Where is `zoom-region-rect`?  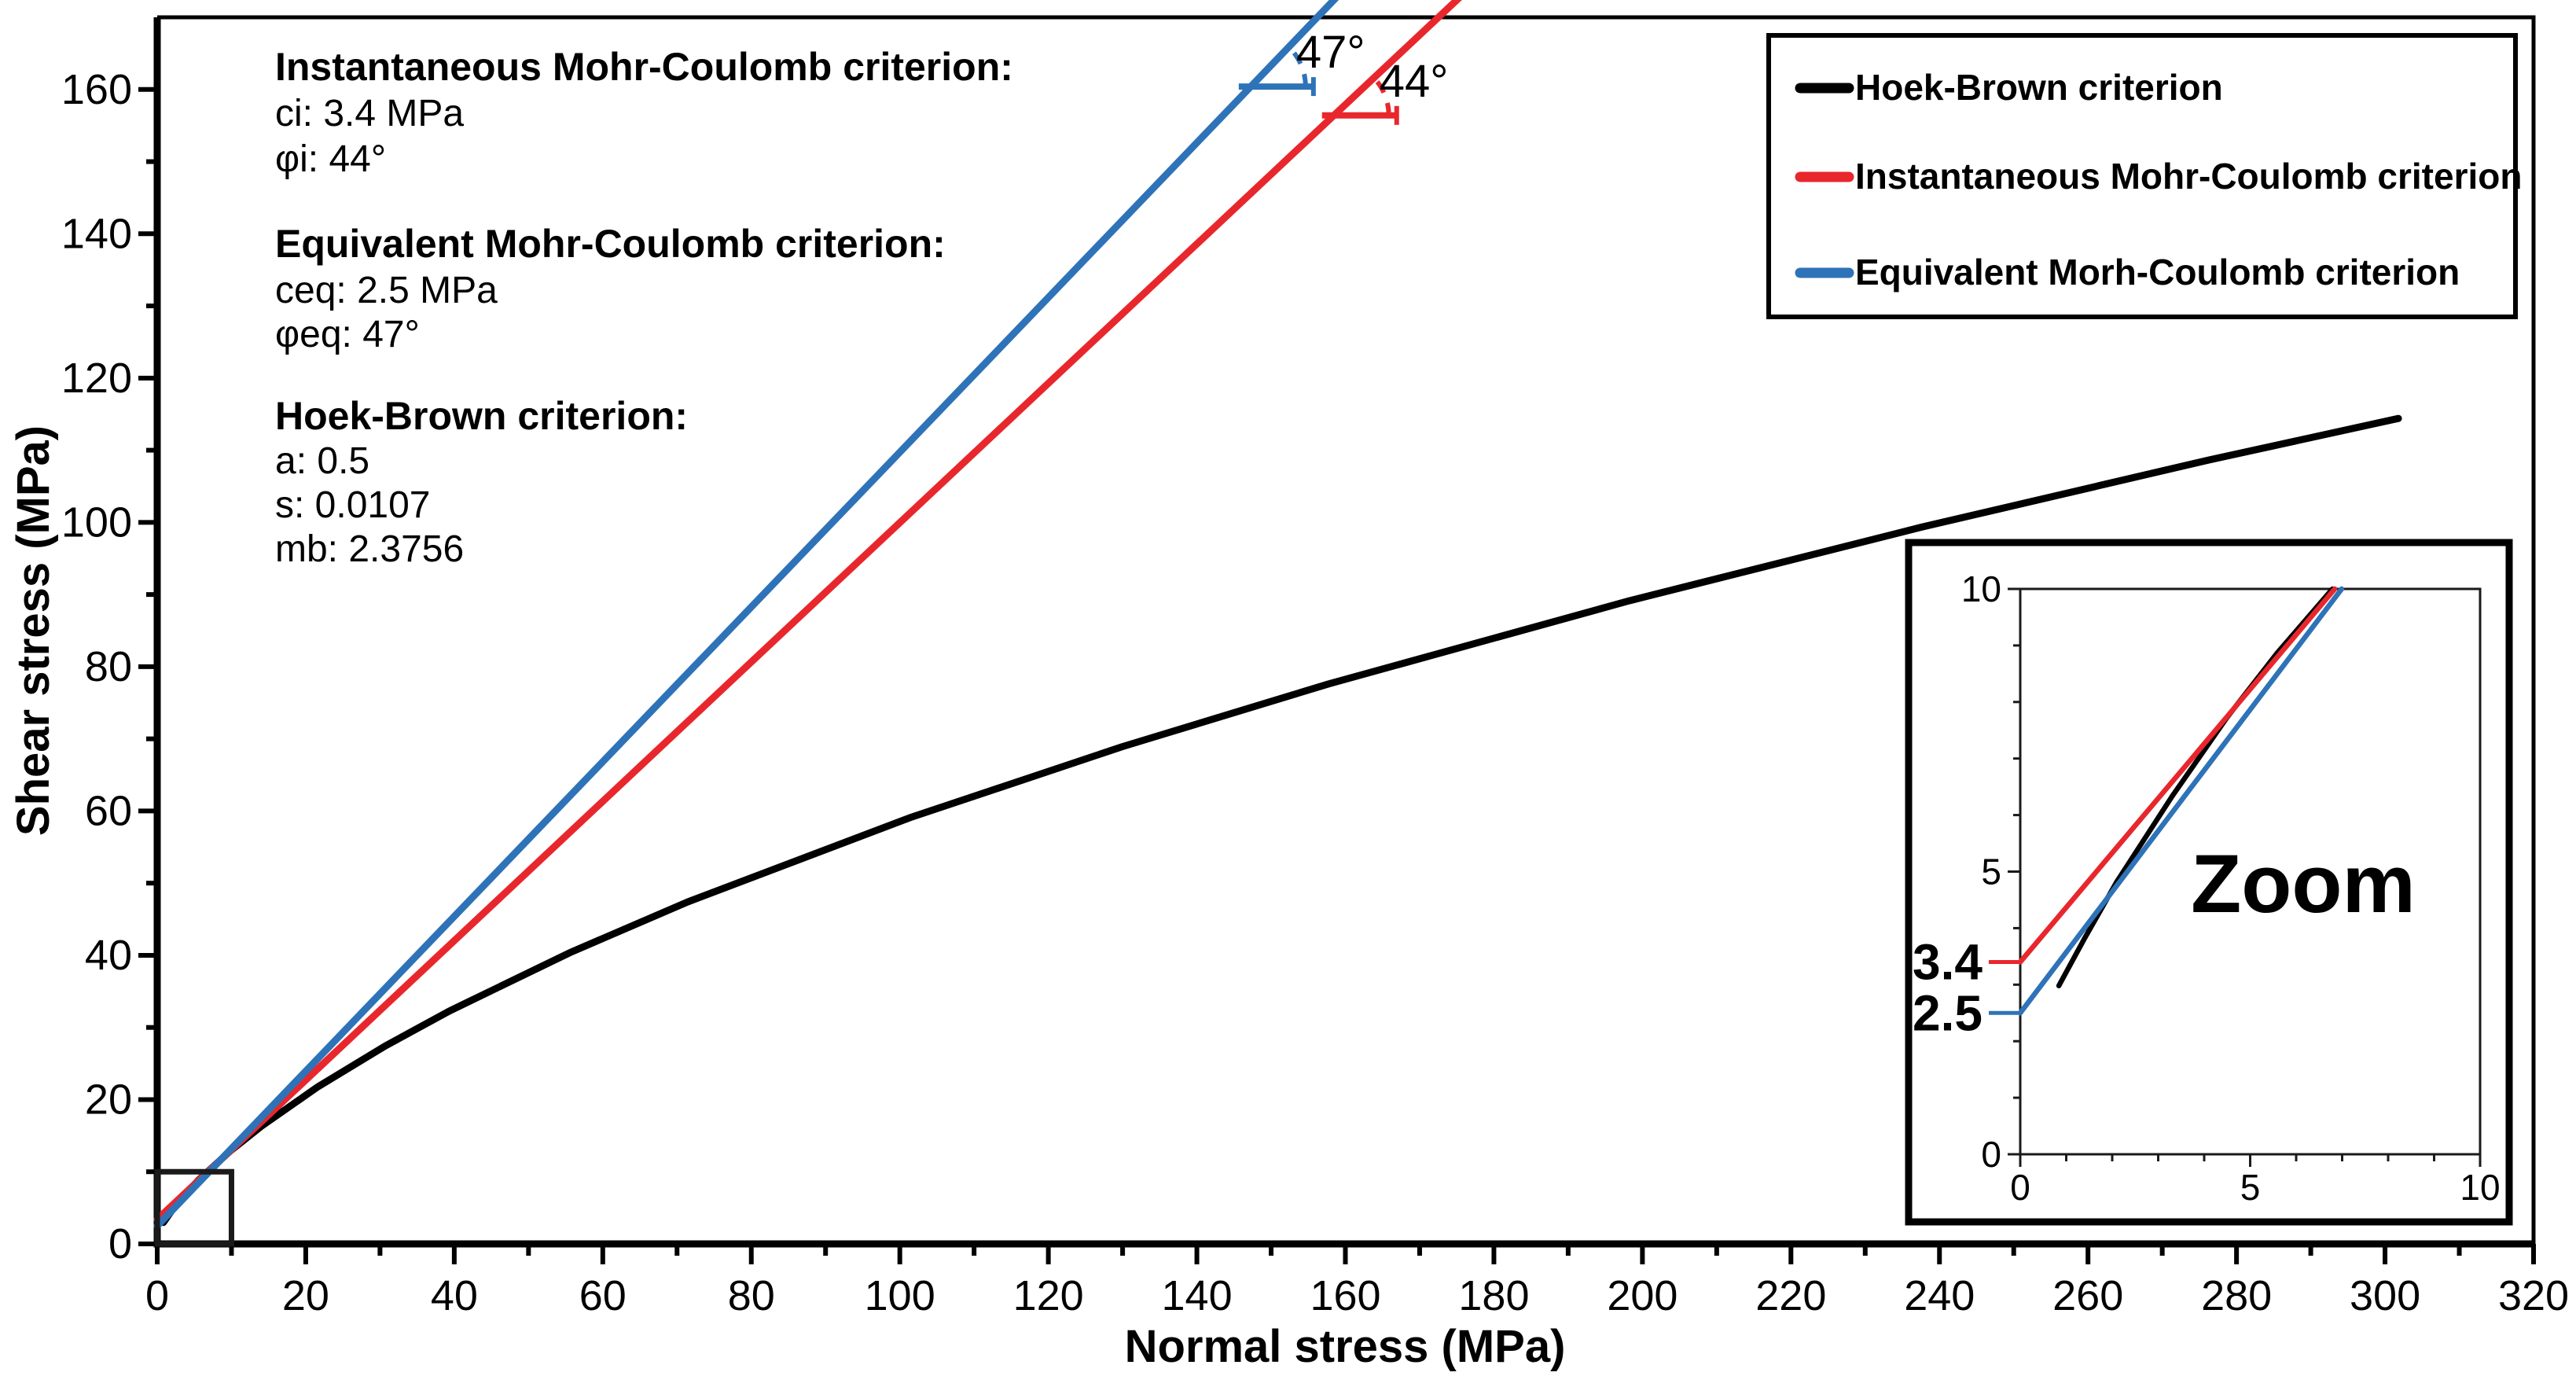 zoom-region-rect is located at coordinates (194, 1207).